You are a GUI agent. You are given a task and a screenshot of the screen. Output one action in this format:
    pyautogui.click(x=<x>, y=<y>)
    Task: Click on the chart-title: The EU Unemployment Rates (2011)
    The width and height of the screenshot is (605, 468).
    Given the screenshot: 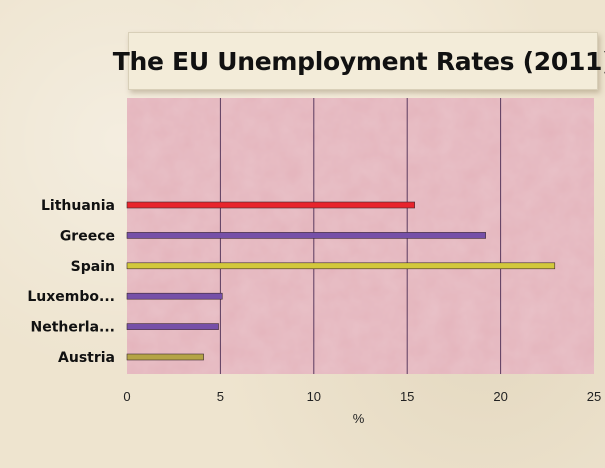 What is the action you would take?
    pyautogui.click(x=358, y=61)
    